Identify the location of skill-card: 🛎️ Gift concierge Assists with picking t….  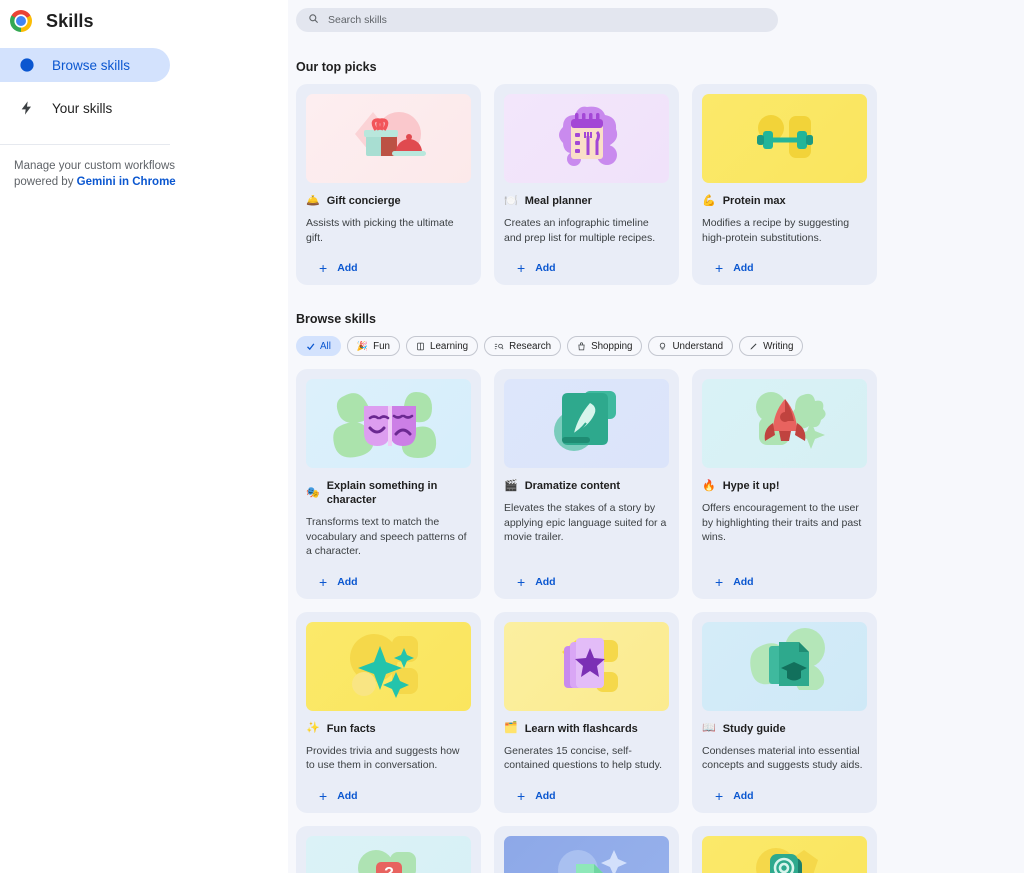
(388, 184).